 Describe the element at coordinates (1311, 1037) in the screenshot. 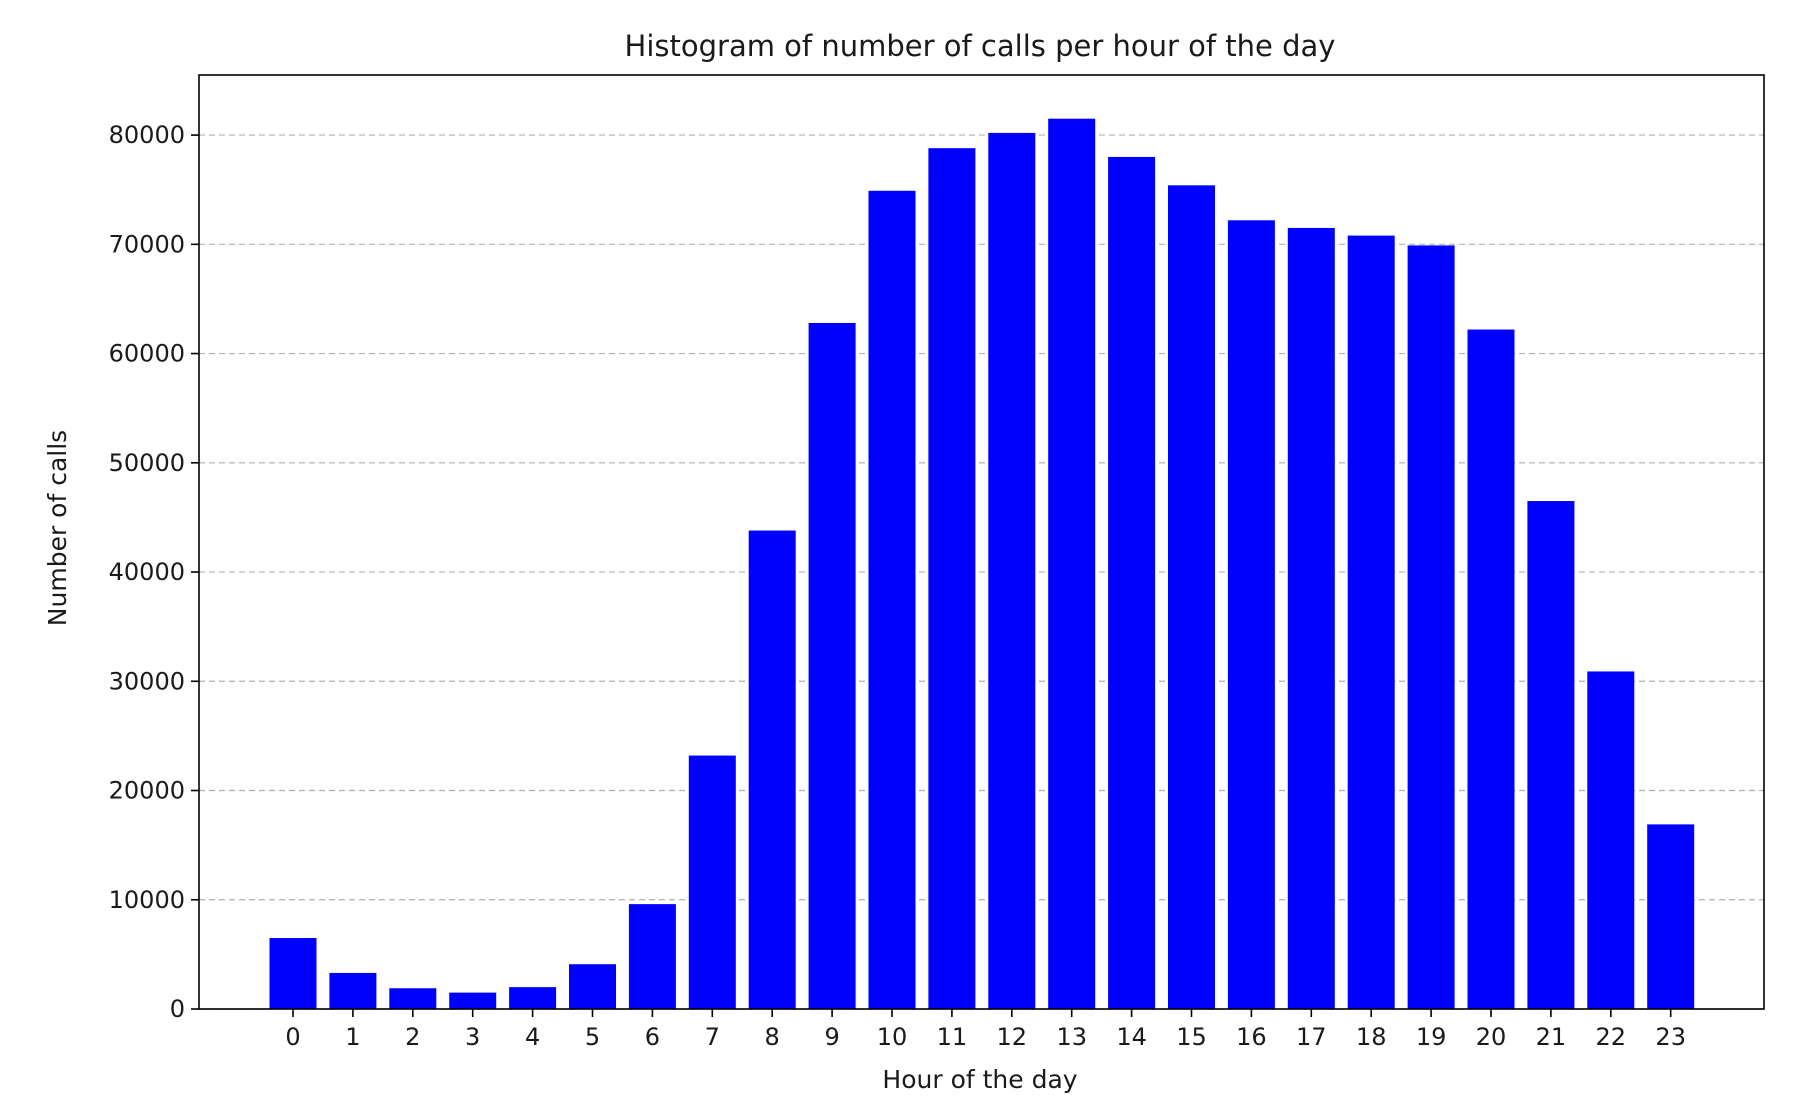

I see `x-tick-label: 17` at that location.